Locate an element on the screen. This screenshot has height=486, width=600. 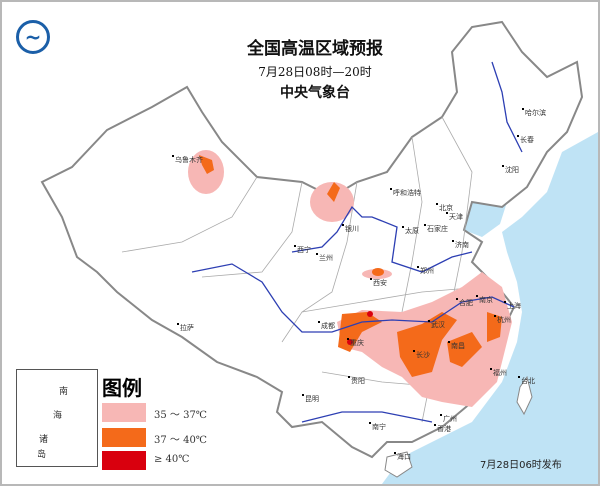
city-label: 乌鲁木齐 is located at coordinates (187, 160).